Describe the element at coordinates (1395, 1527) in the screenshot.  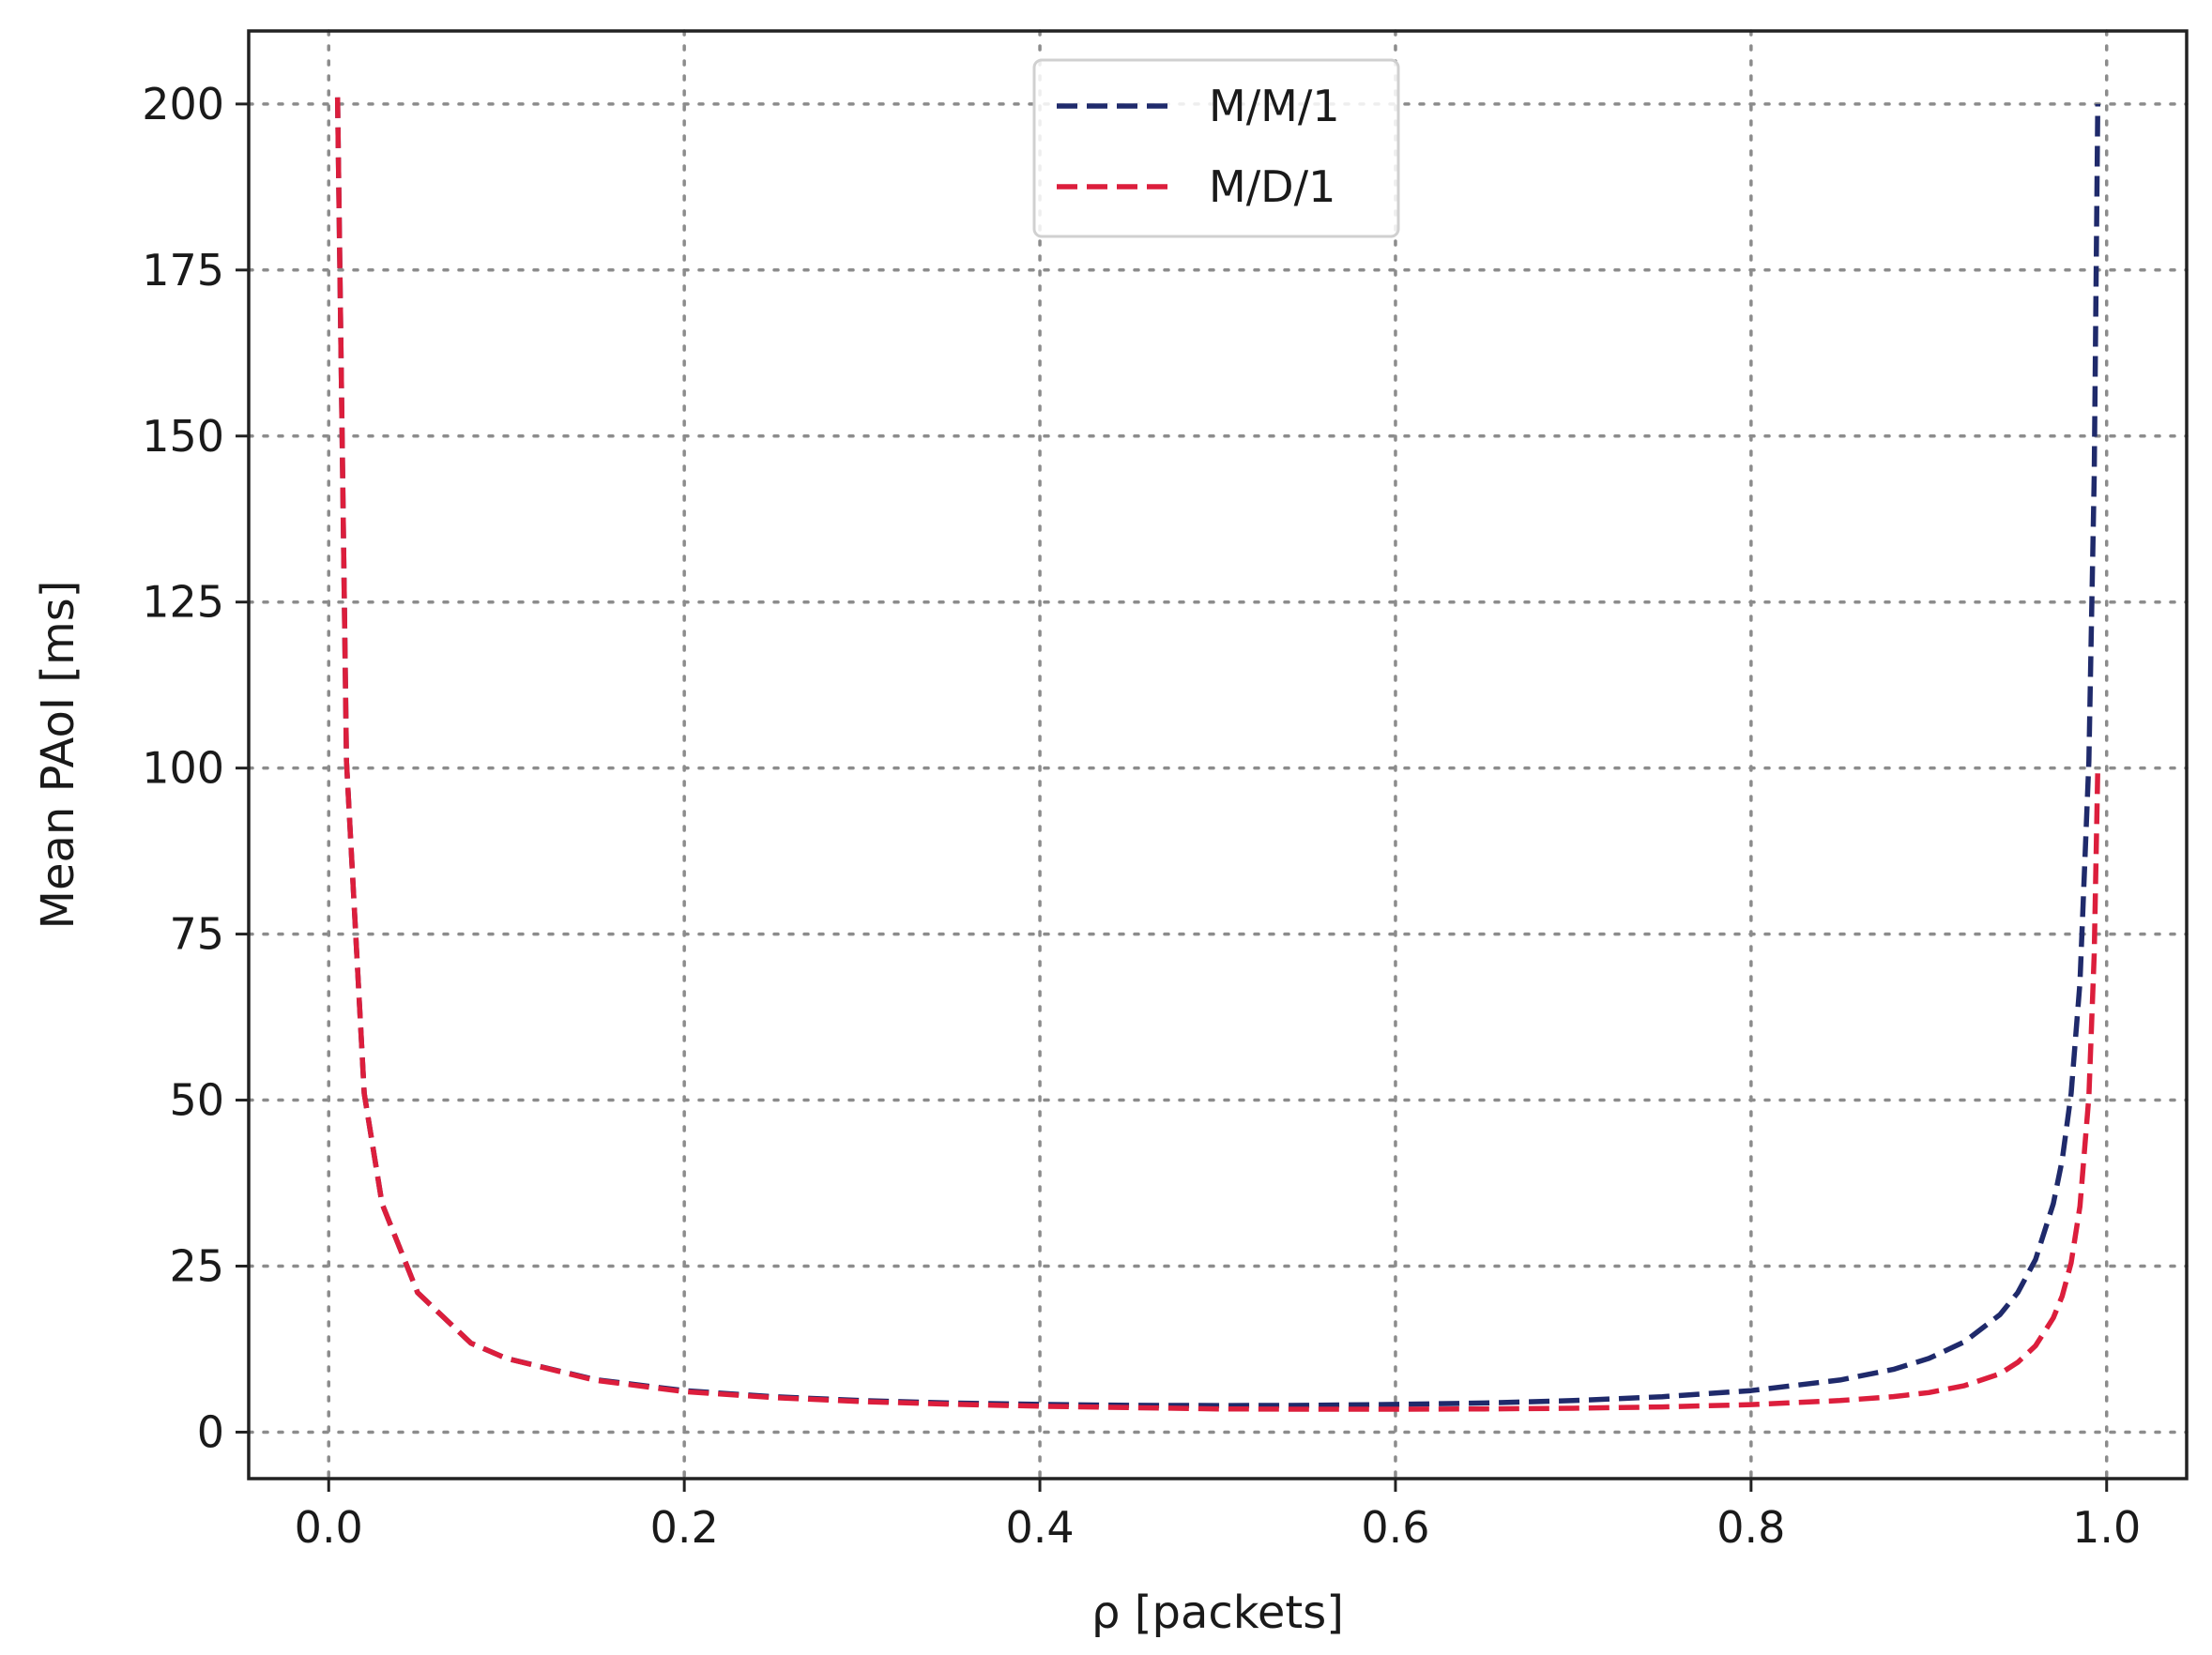
I see `x-tick-label: 0.6` at that location.